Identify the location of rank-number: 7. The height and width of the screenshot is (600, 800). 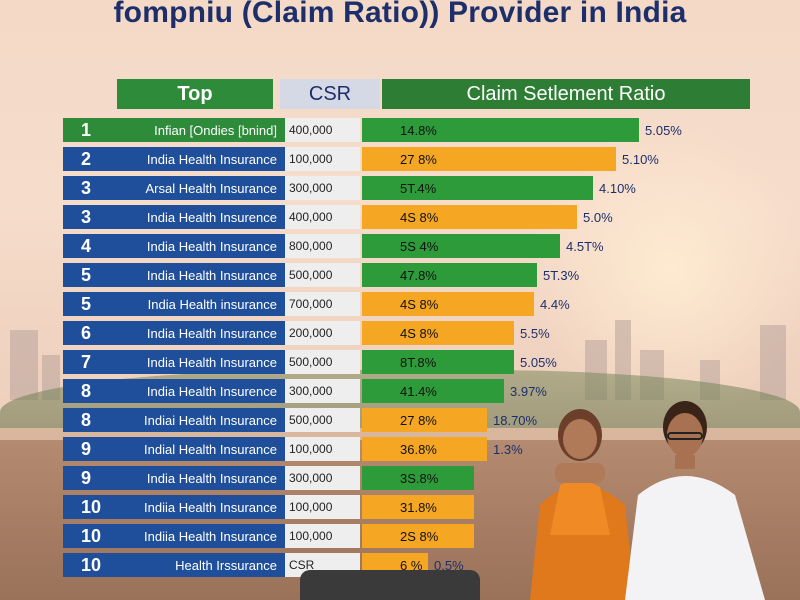
(89, 362).